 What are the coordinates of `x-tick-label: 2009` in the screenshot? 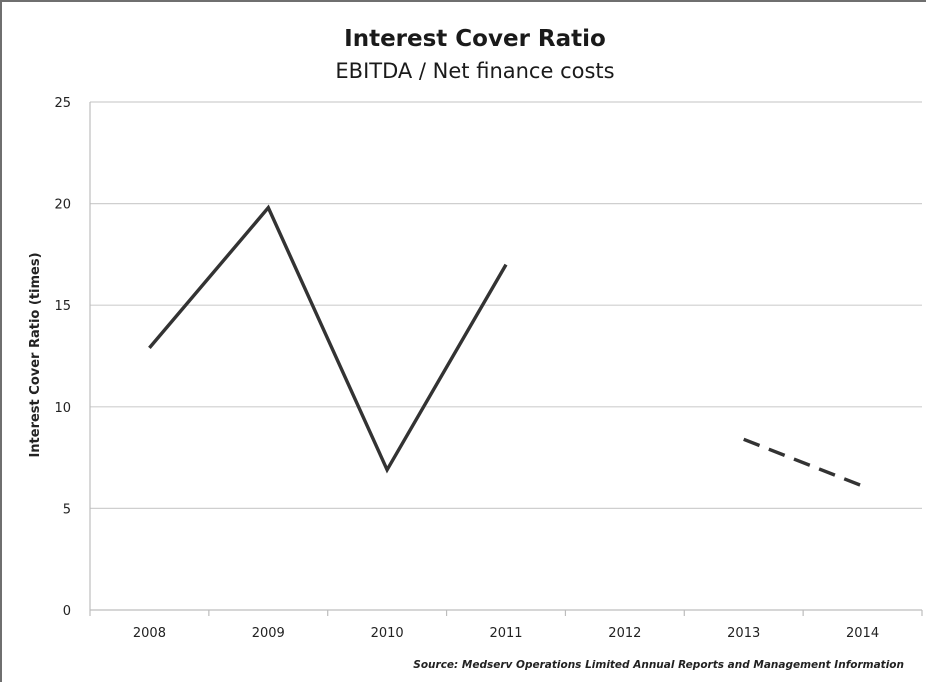 It's located at (268, 633).